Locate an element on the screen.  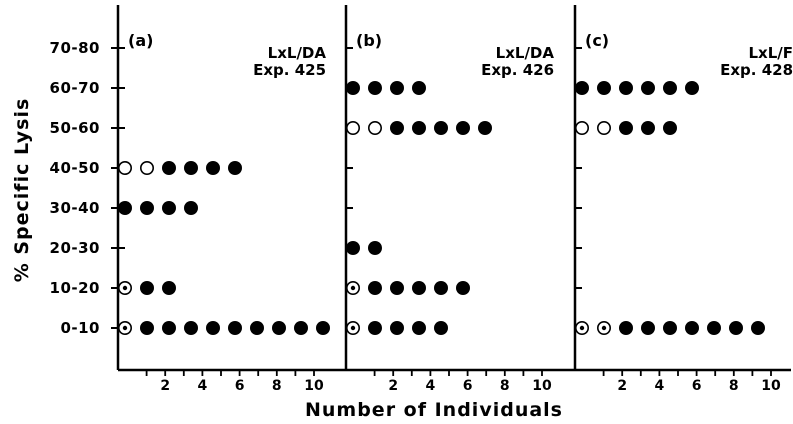
panel-annotation: Exp. 426 is located at coordinates (517, 70).